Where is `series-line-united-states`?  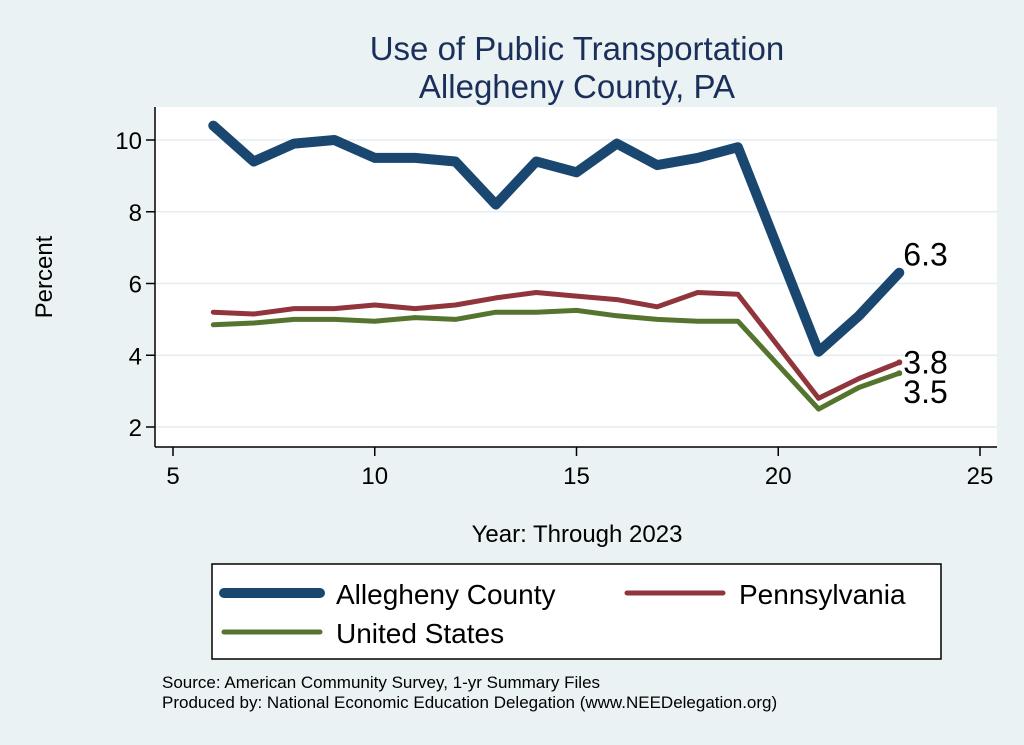 series-line-united-states is located at coordinates (556, 359).